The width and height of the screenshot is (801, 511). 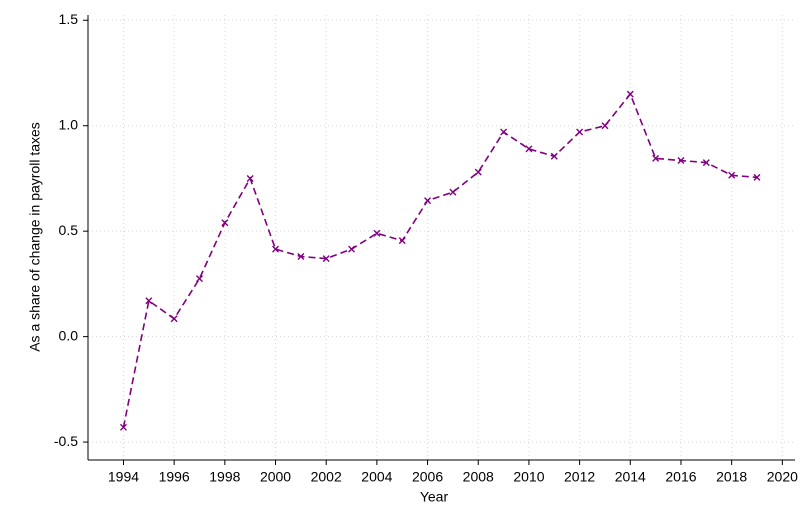 I want to click on y-tick-label: 0.0, so click(x=69, y=335).